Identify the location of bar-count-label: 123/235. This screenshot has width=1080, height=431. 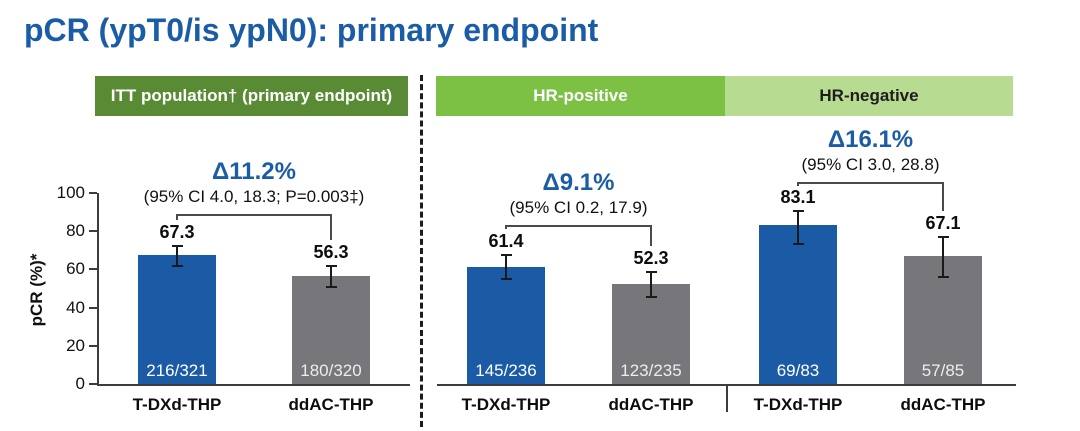
(651, 370).